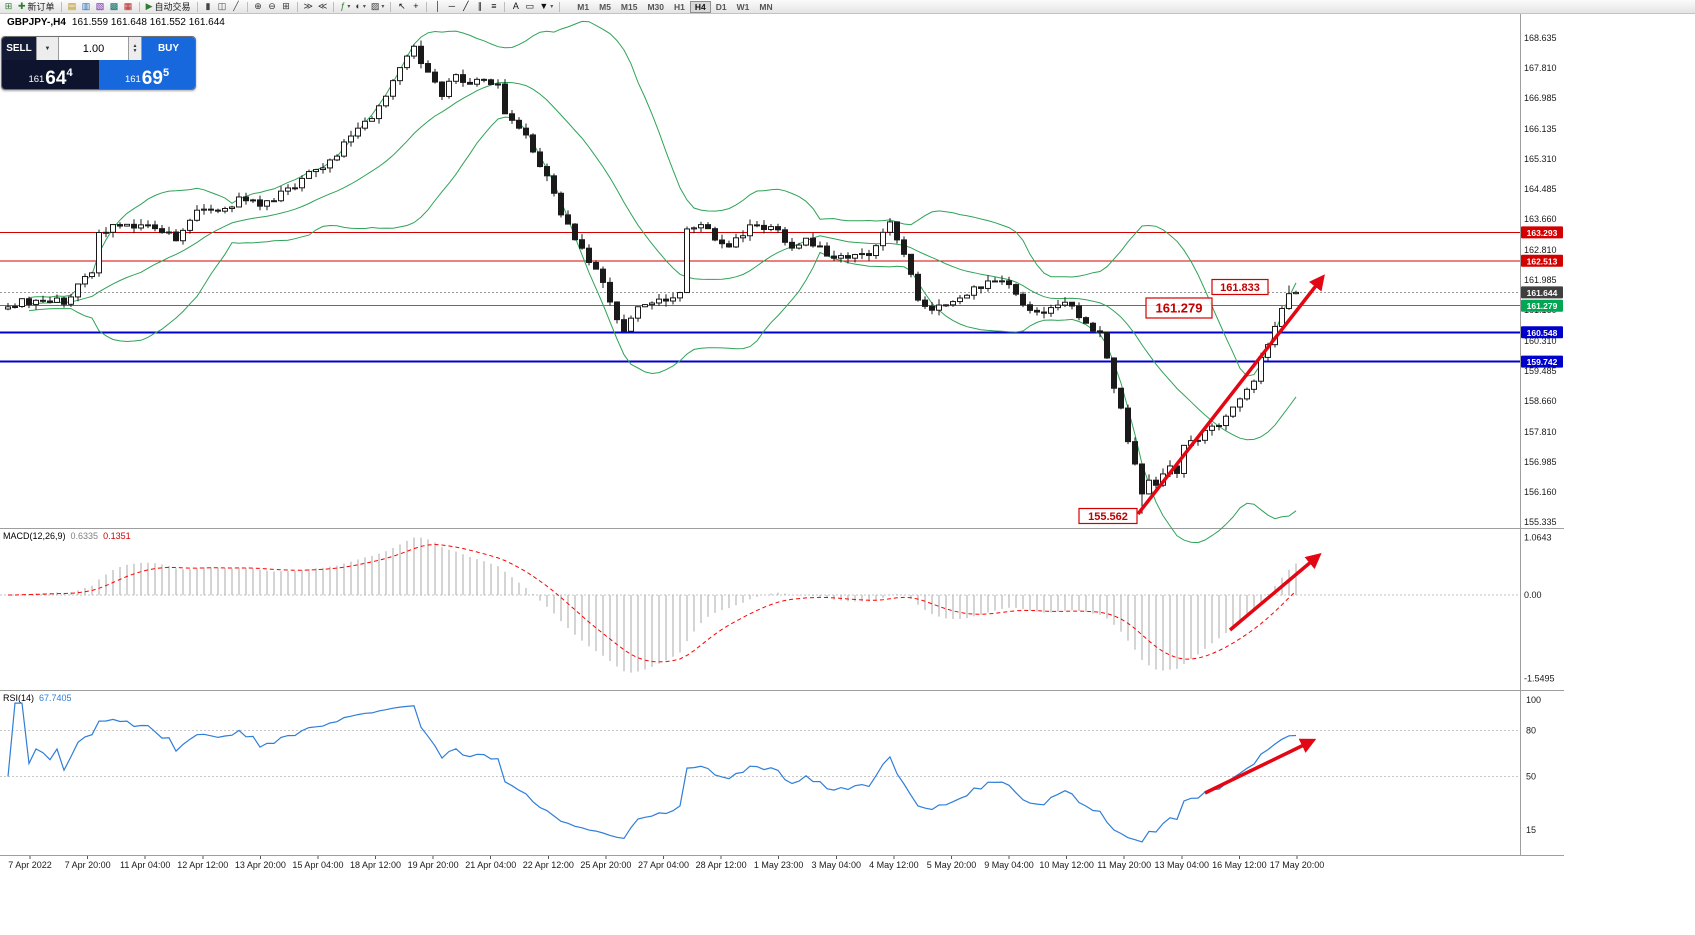 Image resolution: width=1695 pixels, height=935 pixels. What do you see at coordinates (465, 7) in the screenshot?
I see `trendline-icon: ╱` at bounding box center [465, 7].